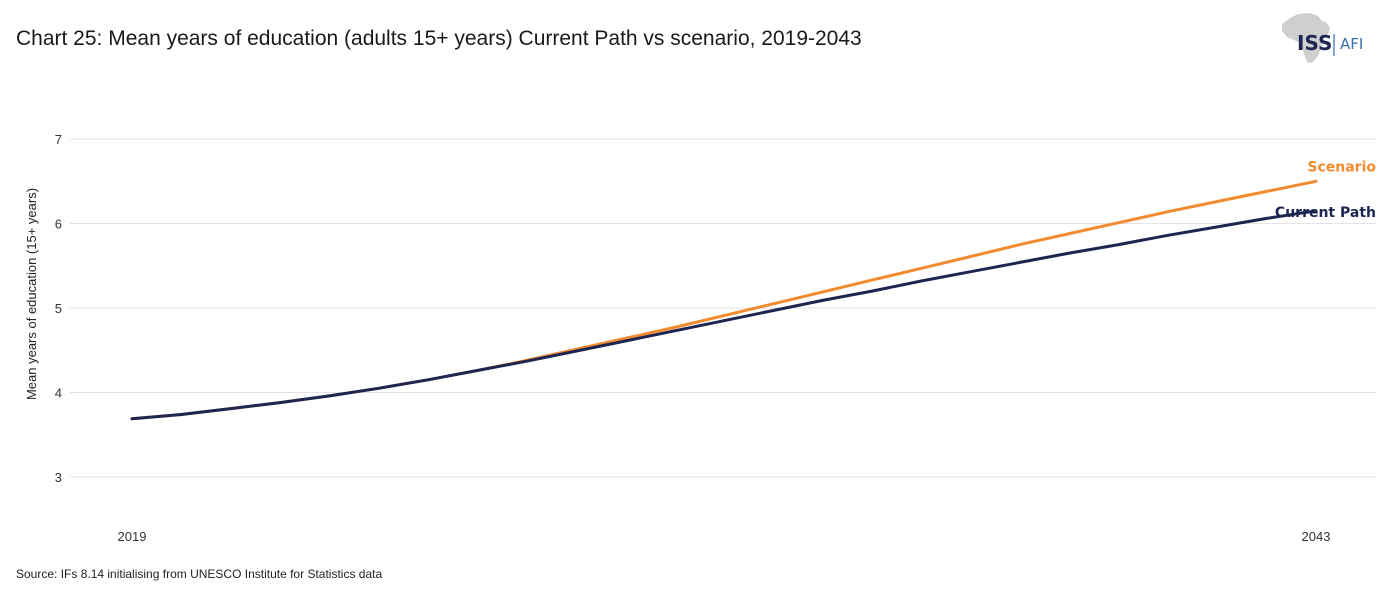 This screenshot has width=1389, height=600. I want to click on y-tick-label-3: 3, so click(58, 477).